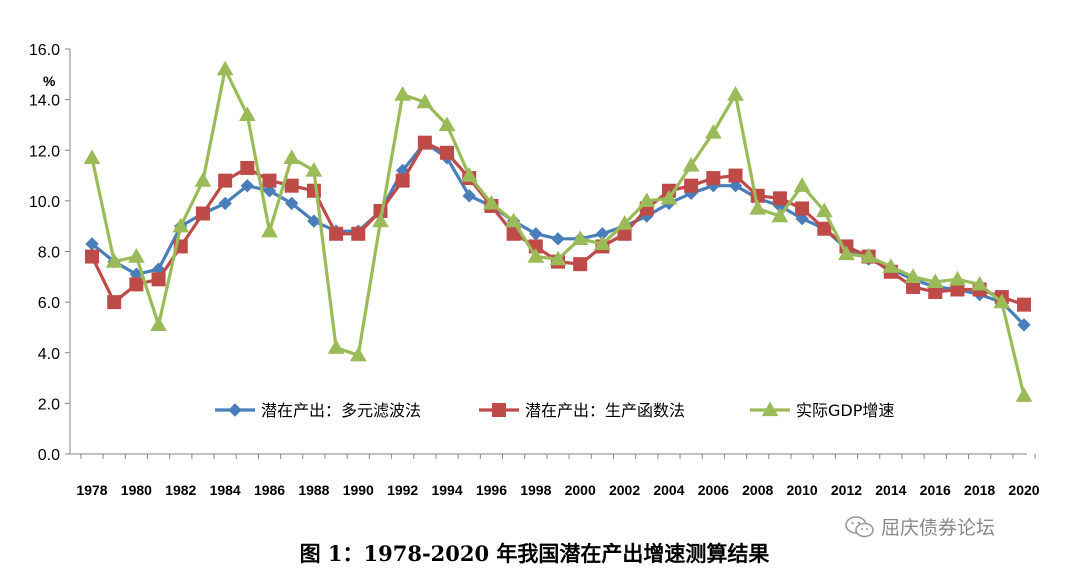  I want to click on x-tick-label: 2010, so click(802, 490).